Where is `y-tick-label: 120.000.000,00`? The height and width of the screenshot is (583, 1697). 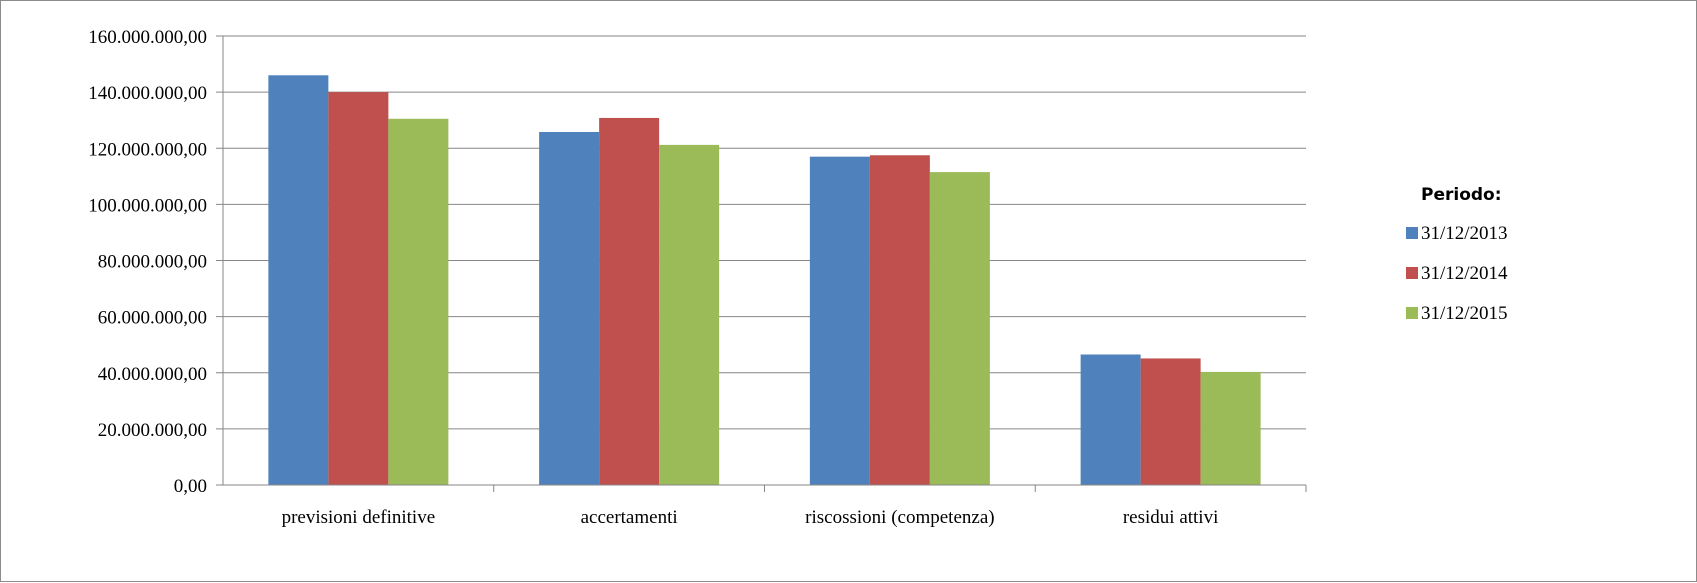
y-tick-label: 120.000.000,00 is located at coordinates (147, 149).